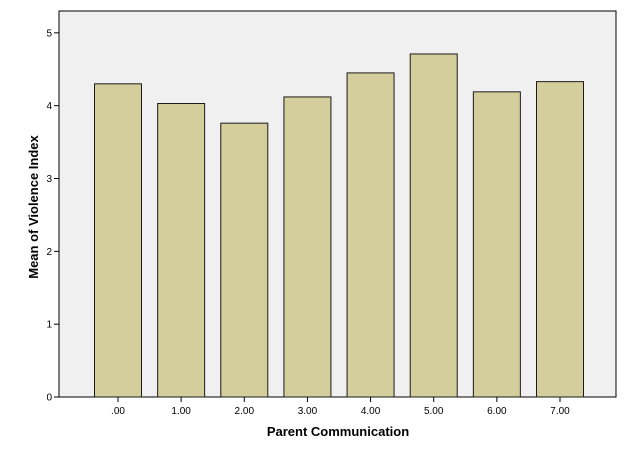 This screenshot has width=633, height=456. Describe the element at coordinates (49, 179) in the screenshot. I see `y-tick-label: 3` at that location.